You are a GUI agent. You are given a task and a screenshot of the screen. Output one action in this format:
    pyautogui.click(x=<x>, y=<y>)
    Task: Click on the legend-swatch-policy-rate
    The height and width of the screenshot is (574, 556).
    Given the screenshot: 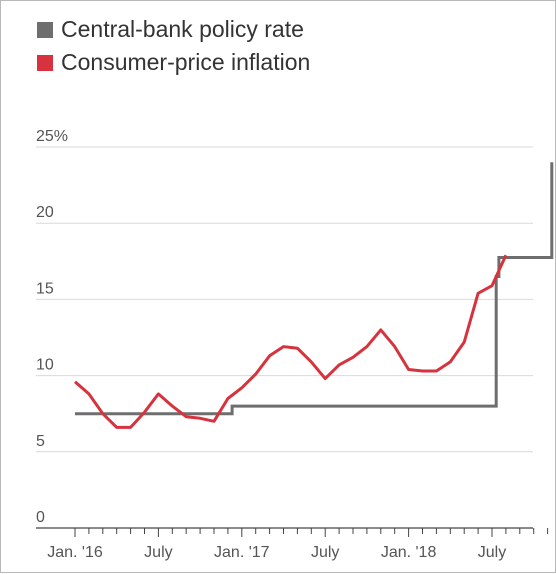 What is the action you would take?
    pyautogui.click(x=45, y=29)
    